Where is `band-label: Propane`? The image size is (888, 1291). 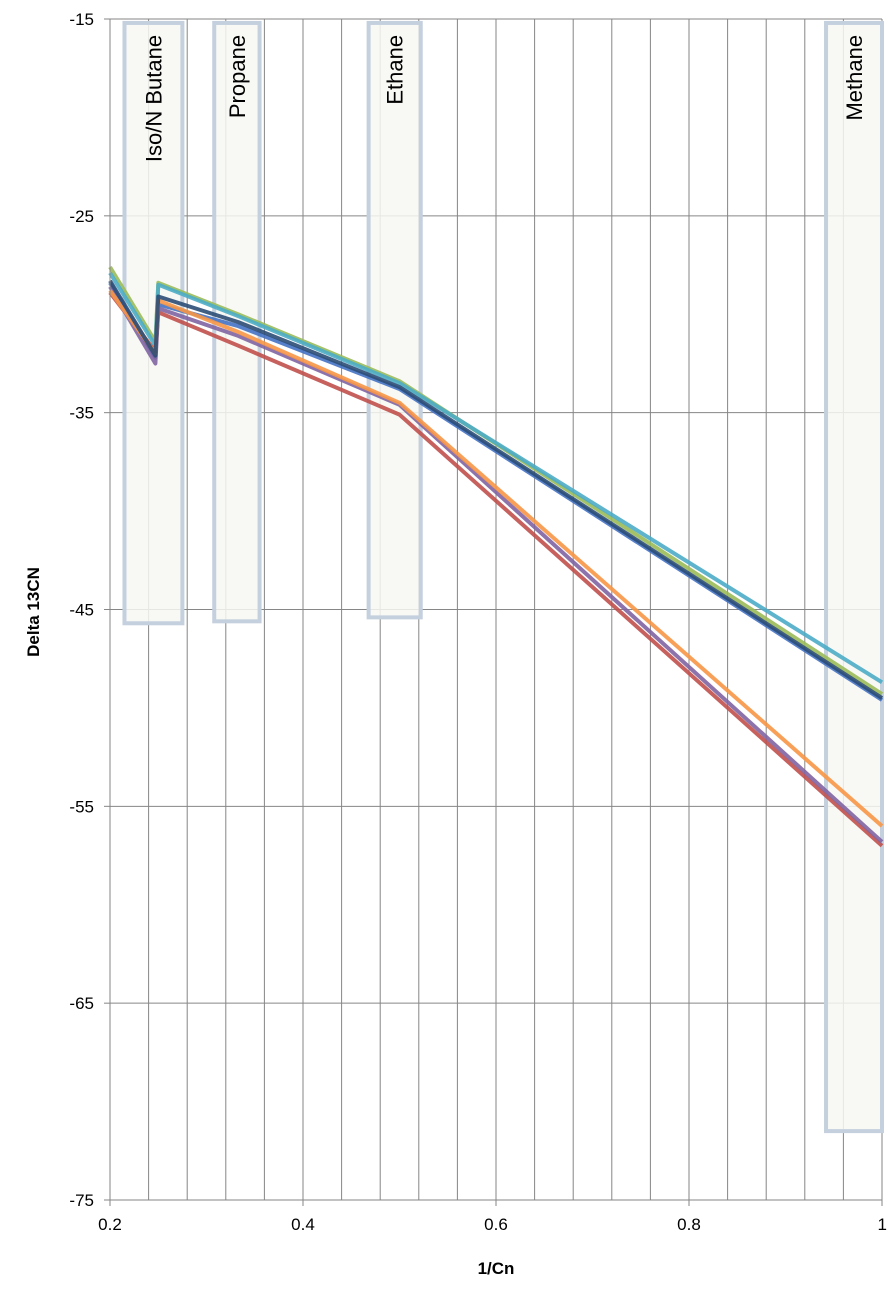
band-label: Propane is located at coordinates (237, 76).